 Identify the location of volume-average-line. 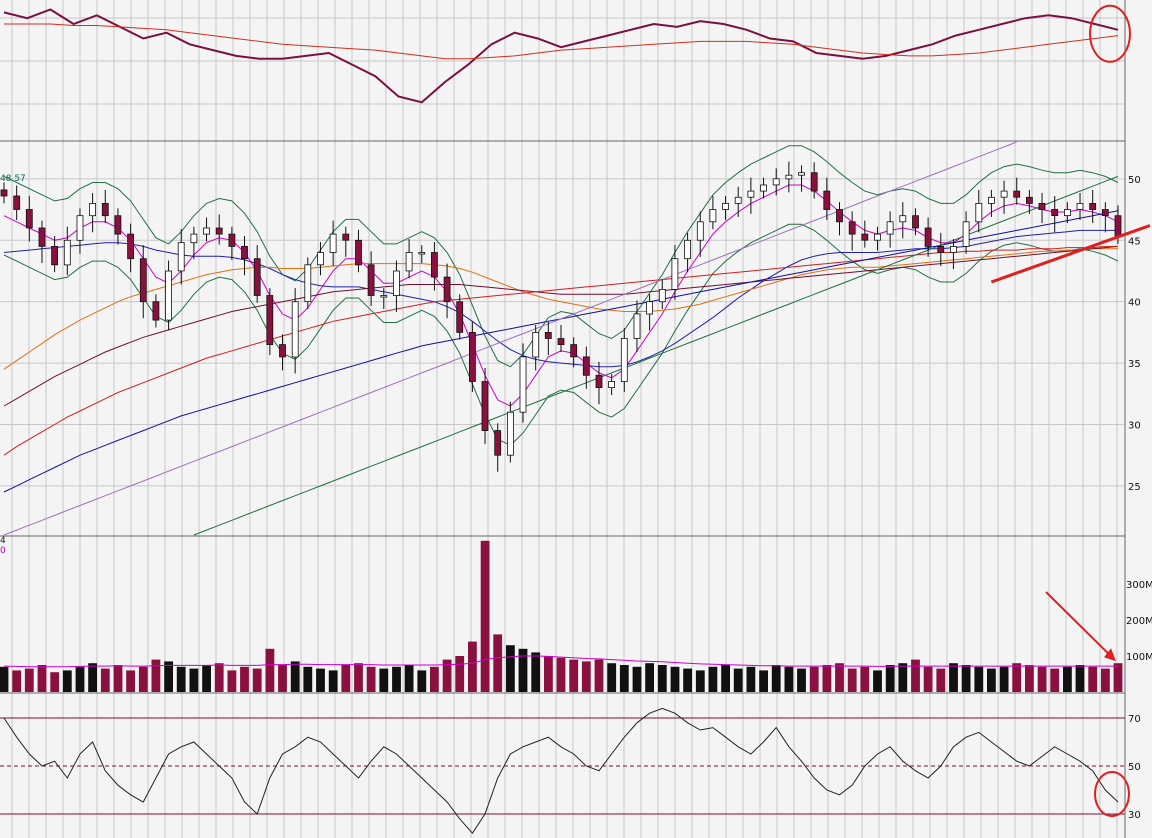
(560, 661).